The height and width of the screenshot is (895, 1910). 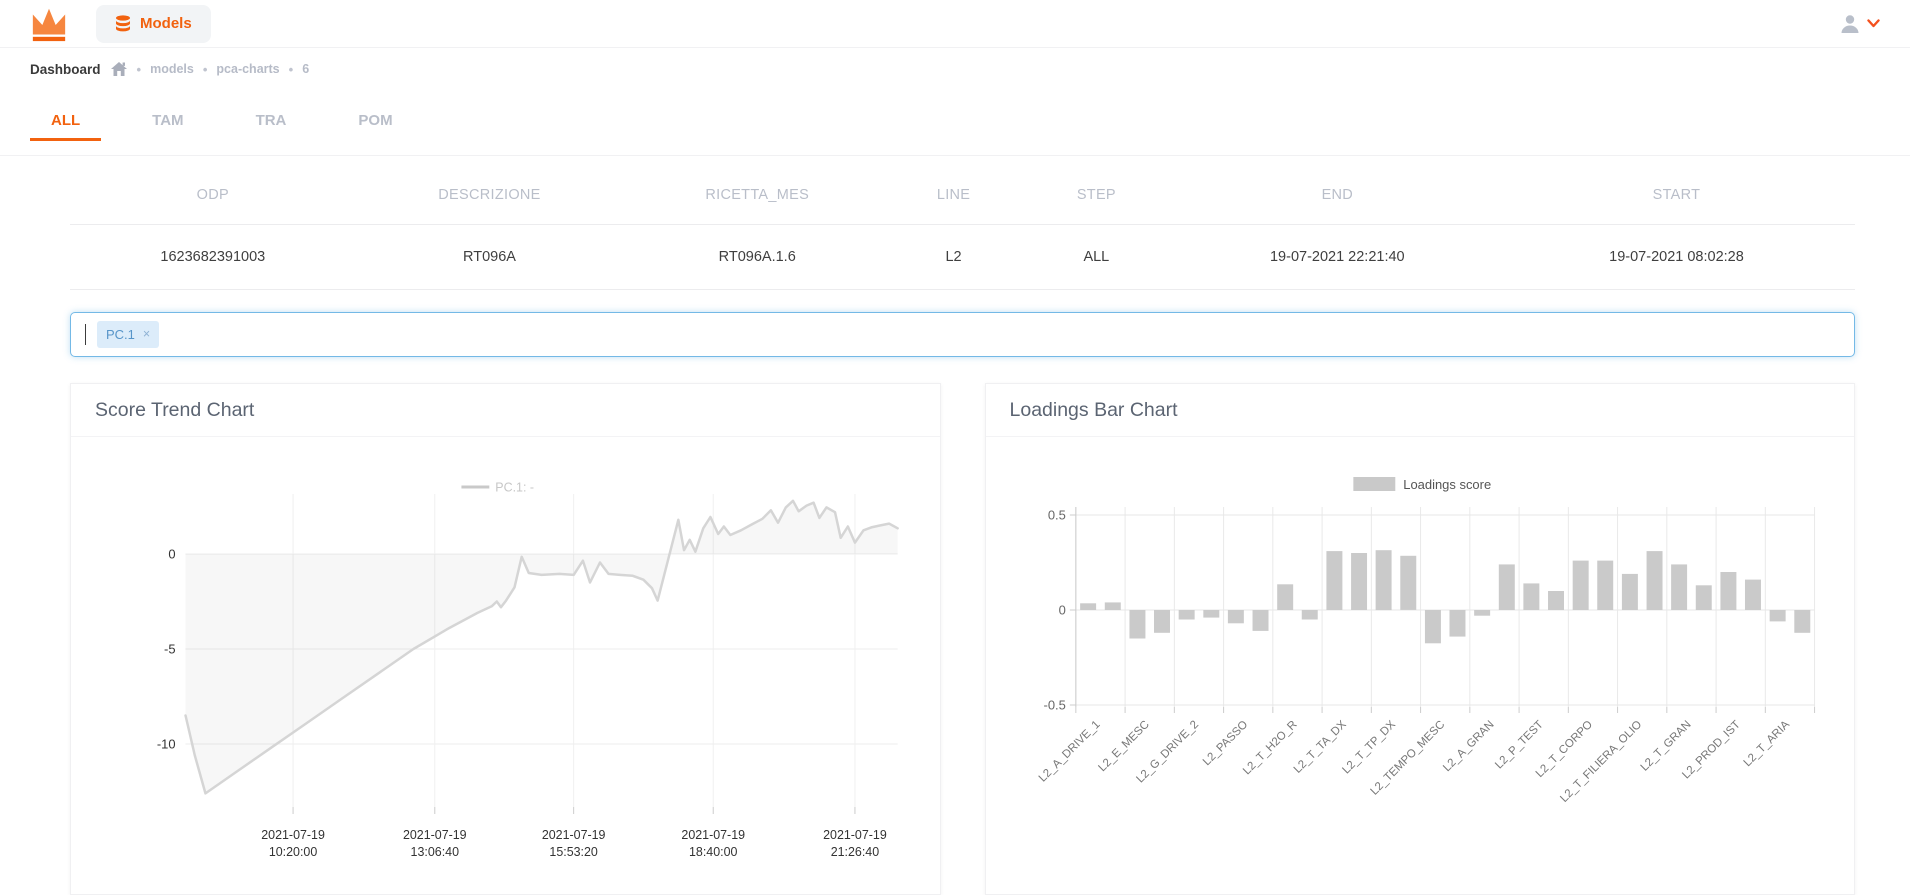 I want to click on breadcrumb-item-pca-charts: pca-charts, so click(x=248, y=69).